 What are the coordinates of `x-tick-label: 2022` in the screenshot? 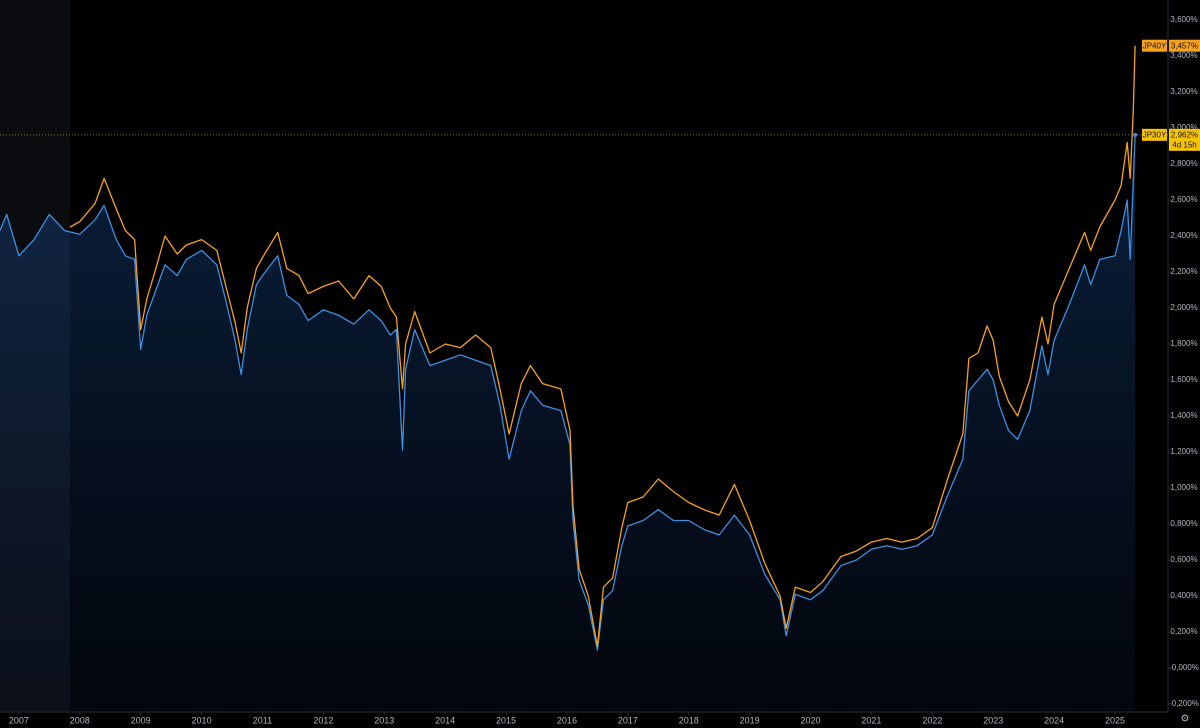 It's located at (932, 720).